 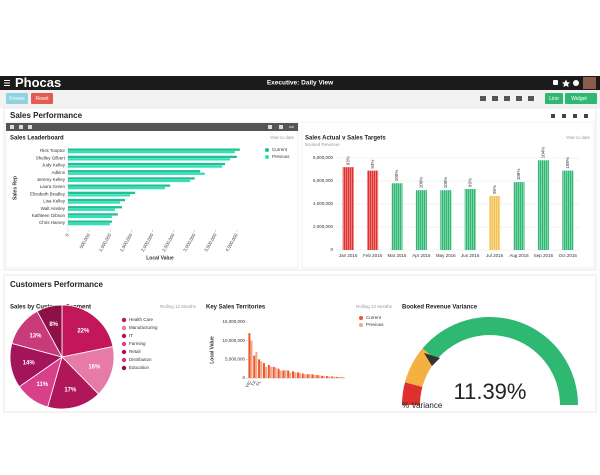 I want to click on help-icon, so click(x=576, y=83).